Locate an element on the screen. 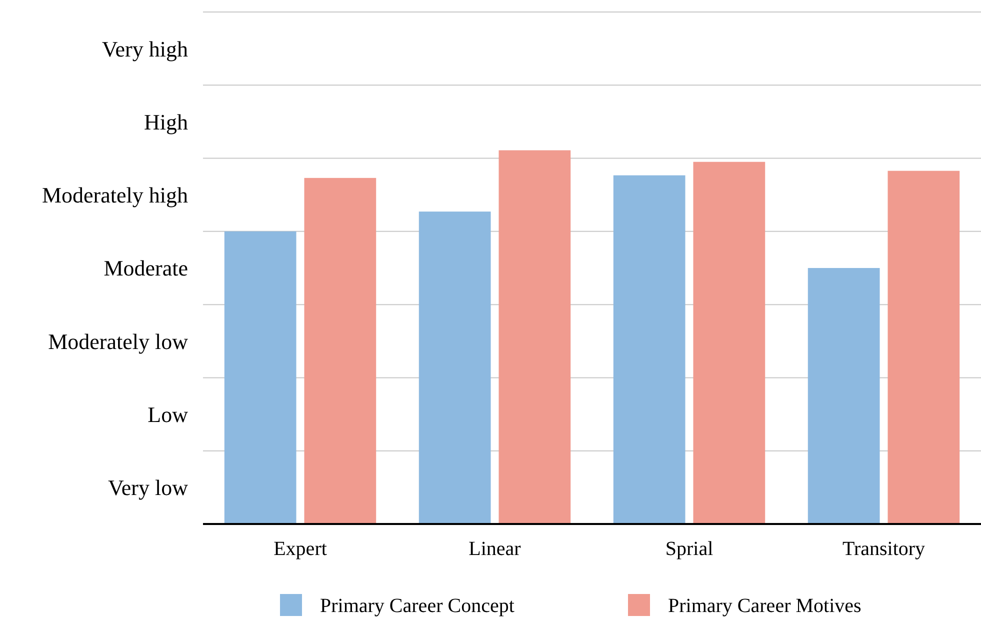  text: Moderately low is located at coordinates (118, 341).